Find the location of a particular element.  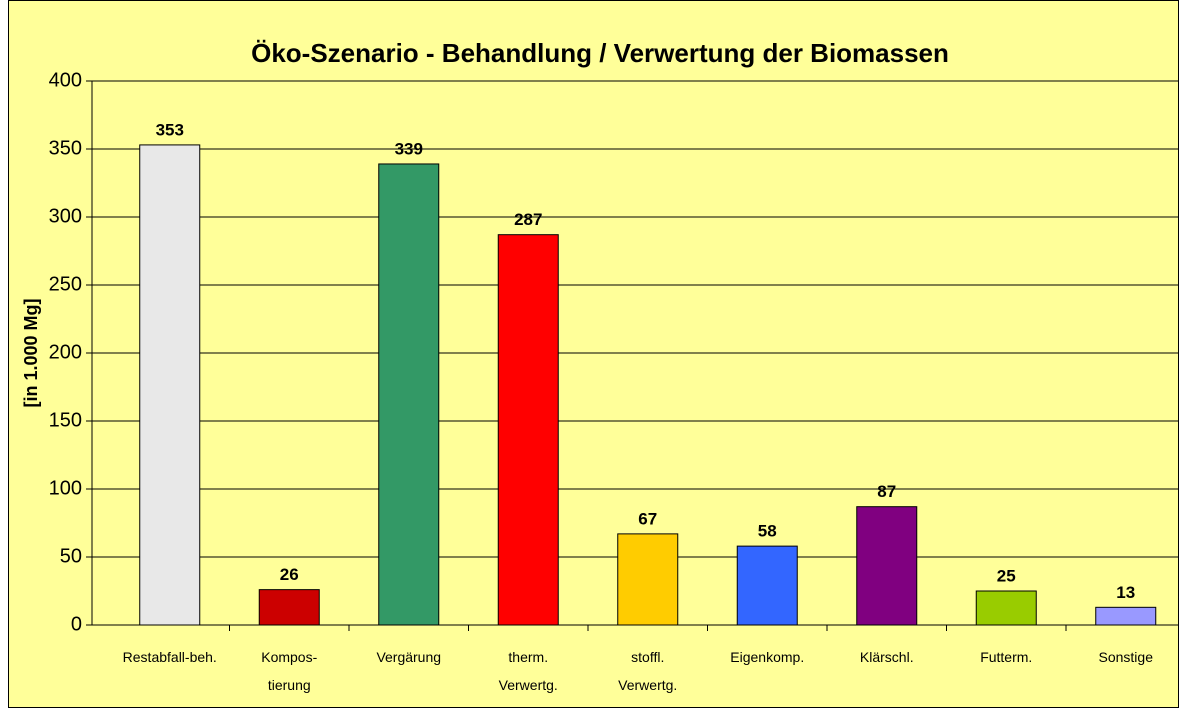

x-tick-label-line: Klärschl. is located at coordinates (887, 657).